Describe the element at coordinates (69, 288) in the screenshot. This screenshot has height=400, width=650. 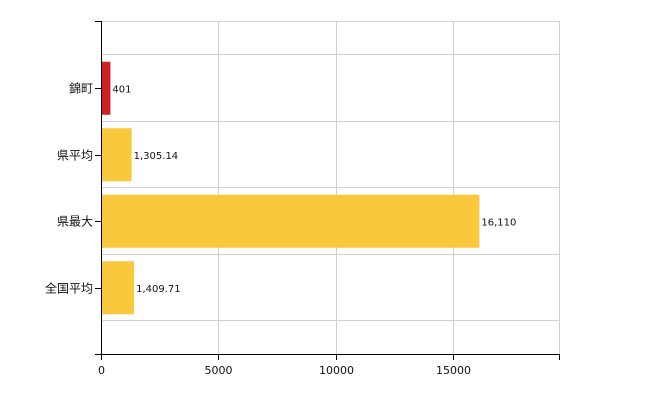
I see `category-label: 全国平均` at that location.